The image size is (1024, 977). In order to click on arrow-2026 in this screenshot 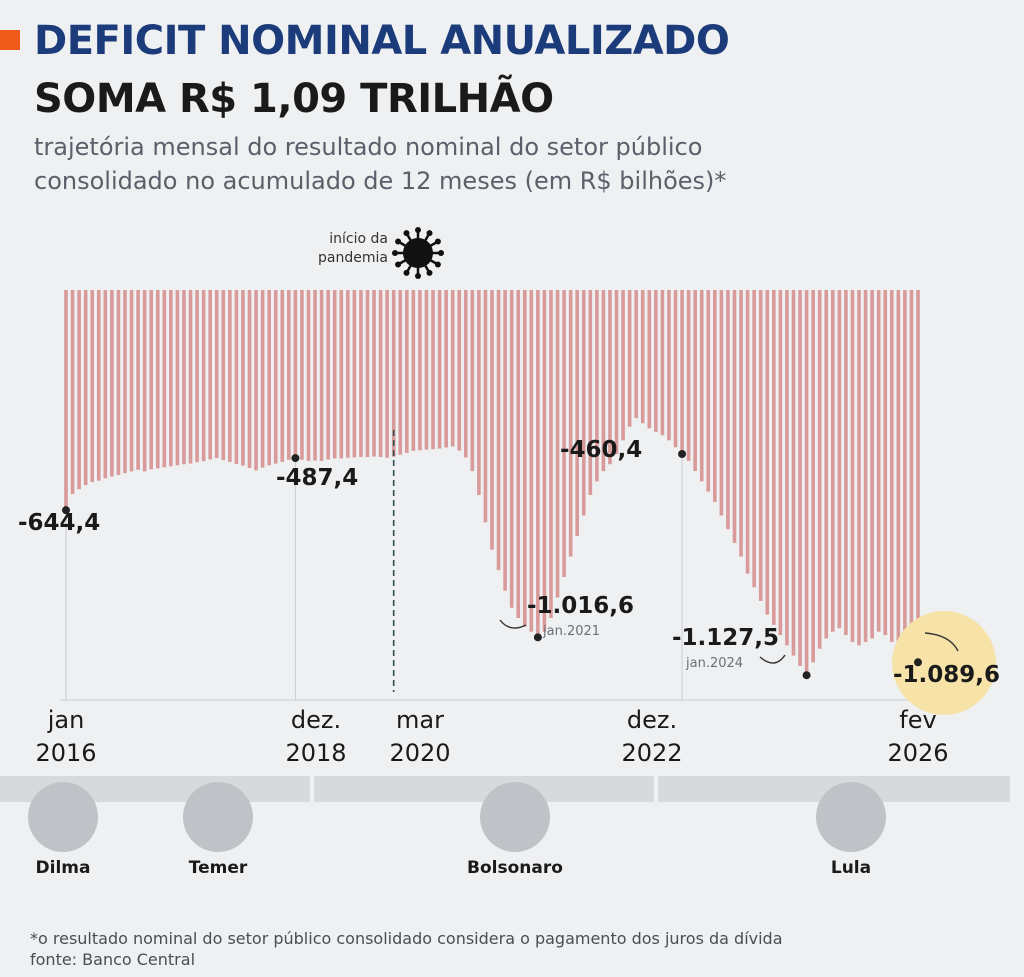, I will do `click(941, 642)`.